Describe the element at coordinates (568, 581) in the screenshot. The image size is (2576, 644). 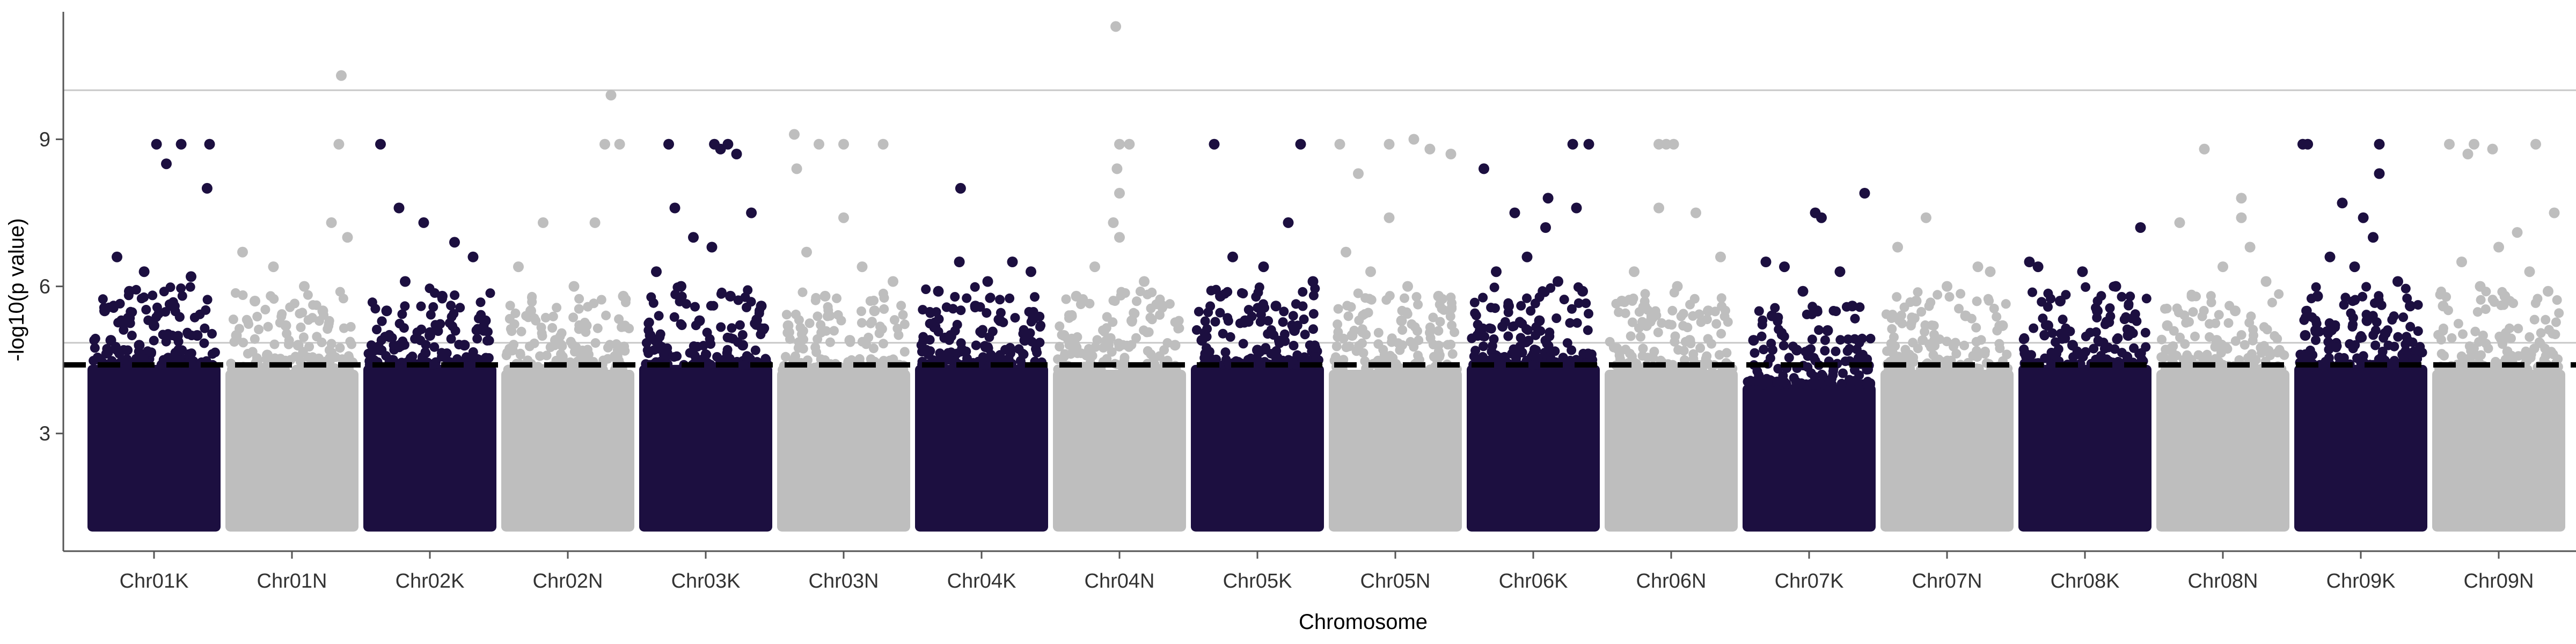
I see `x-tick-label: Chr02N` at that location.